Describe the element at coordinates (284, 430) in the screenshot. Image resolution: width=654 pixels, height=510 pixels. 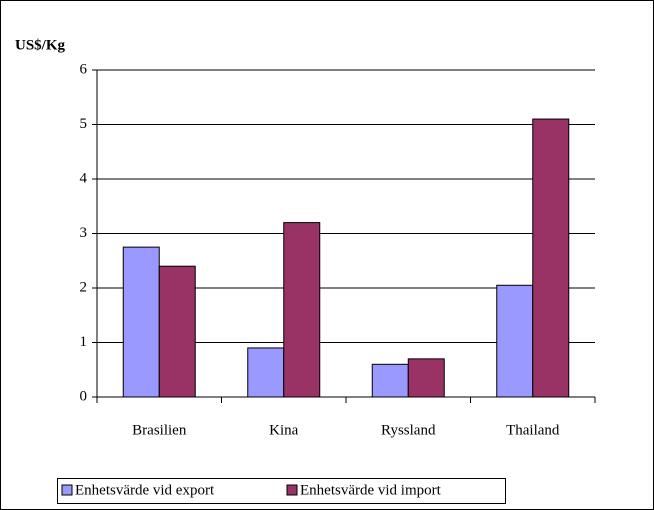
I see `x-tick-label: Kina` at that location.